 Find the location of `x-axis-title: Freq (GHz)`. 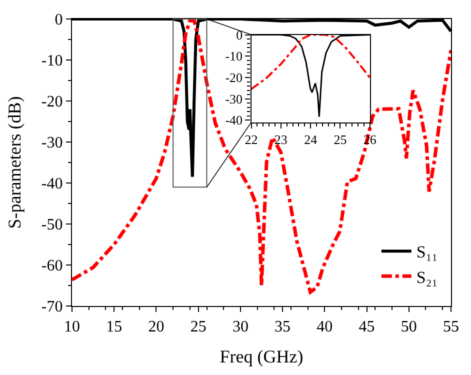

x-axis-title: Freq (GHz) is located at coordinates (262, 356).